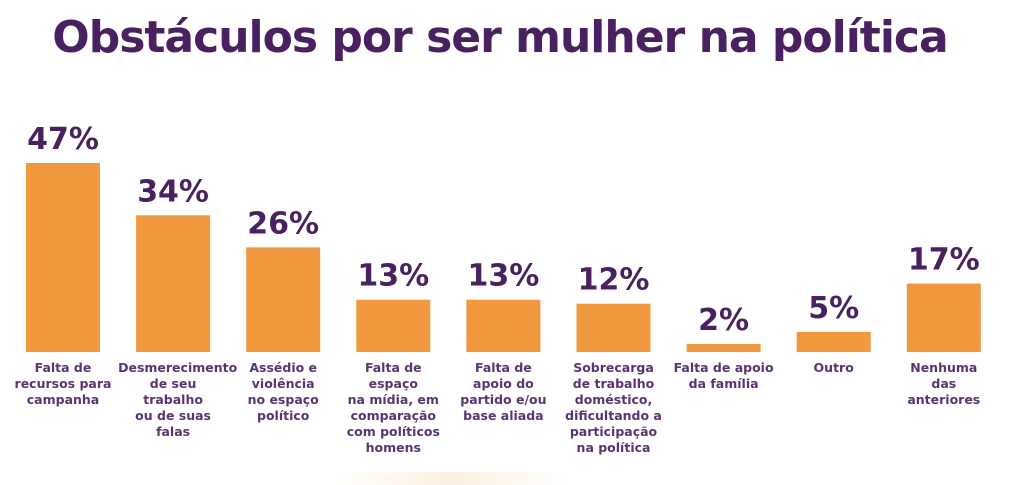  Describe the element at coordinates (503, 415) in the screenshot. I see `category-label-line: base aliada` at that location.